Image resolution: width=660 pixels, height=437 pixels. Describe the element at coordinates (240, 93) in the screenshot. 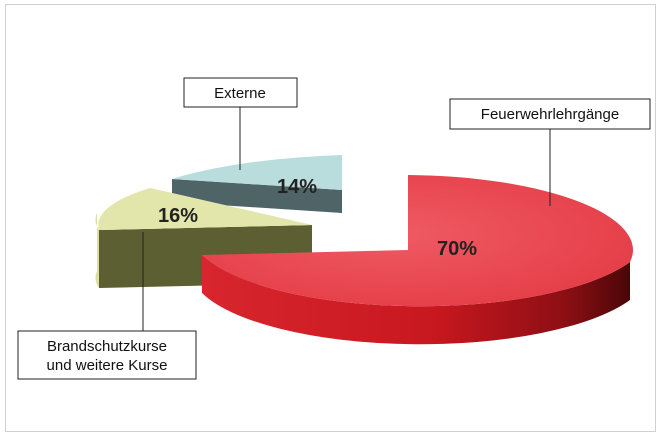

I see `category-label-externe-text: Externe` at that location.